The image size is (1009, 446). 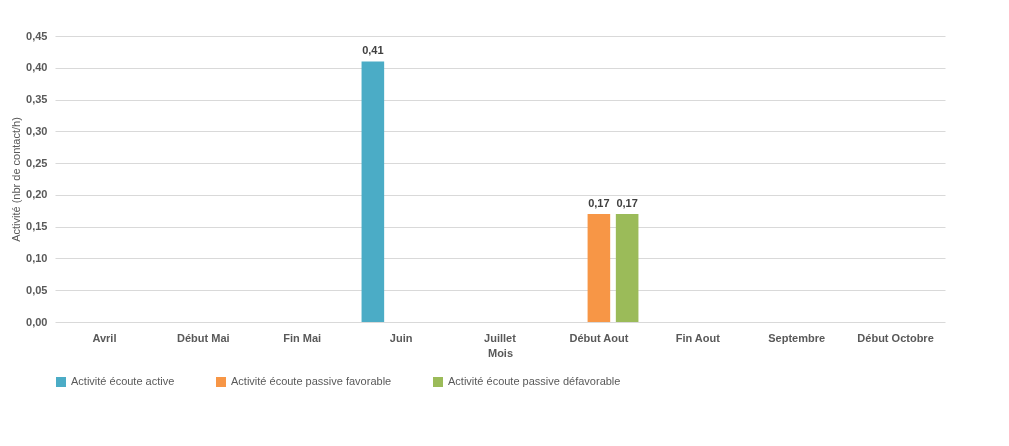 What do you see at coordinates (37, 321) in the screenshot?
I see `y-tick-label: 0,00` at bounding box center [37, 321].